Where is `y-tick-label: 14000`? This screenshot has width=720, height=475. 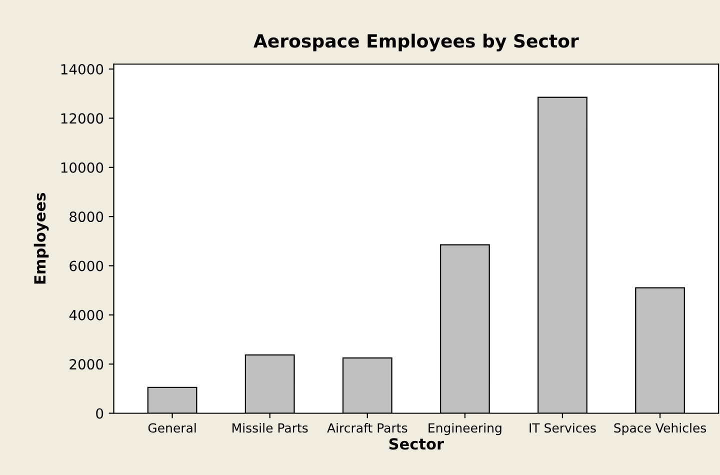
y-tick-label: 14000 is located at coordinates (82, 69).